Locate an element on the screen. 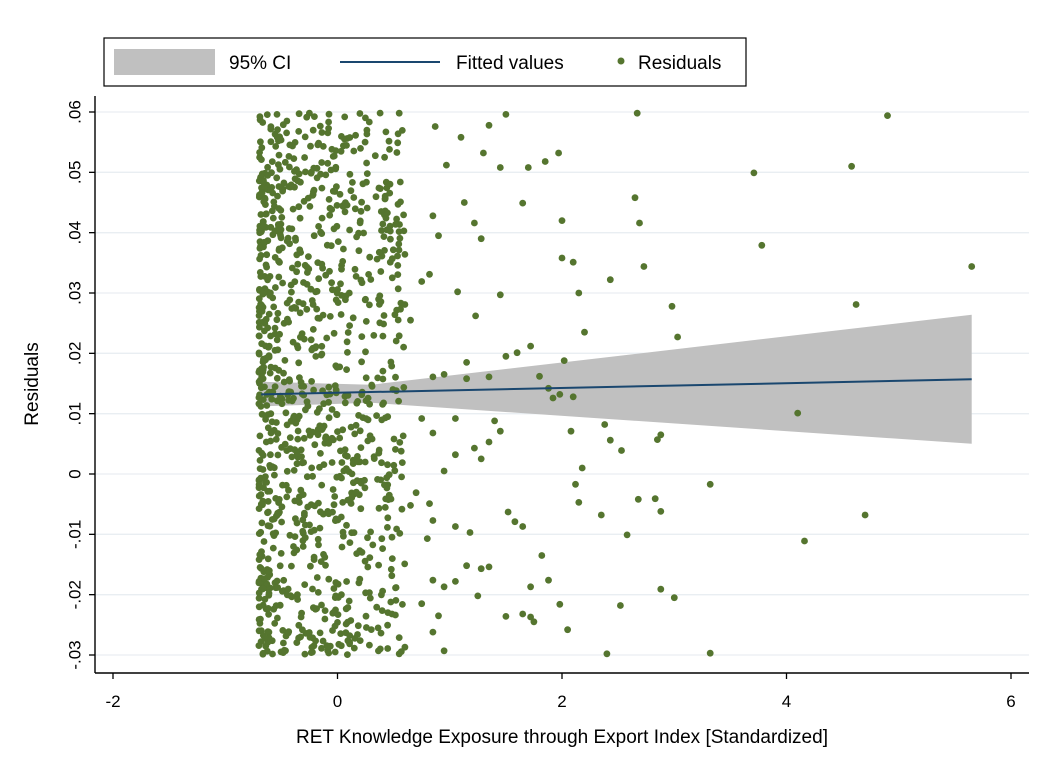  y-tick-label: -.02 is located at coordinates (74, 594).